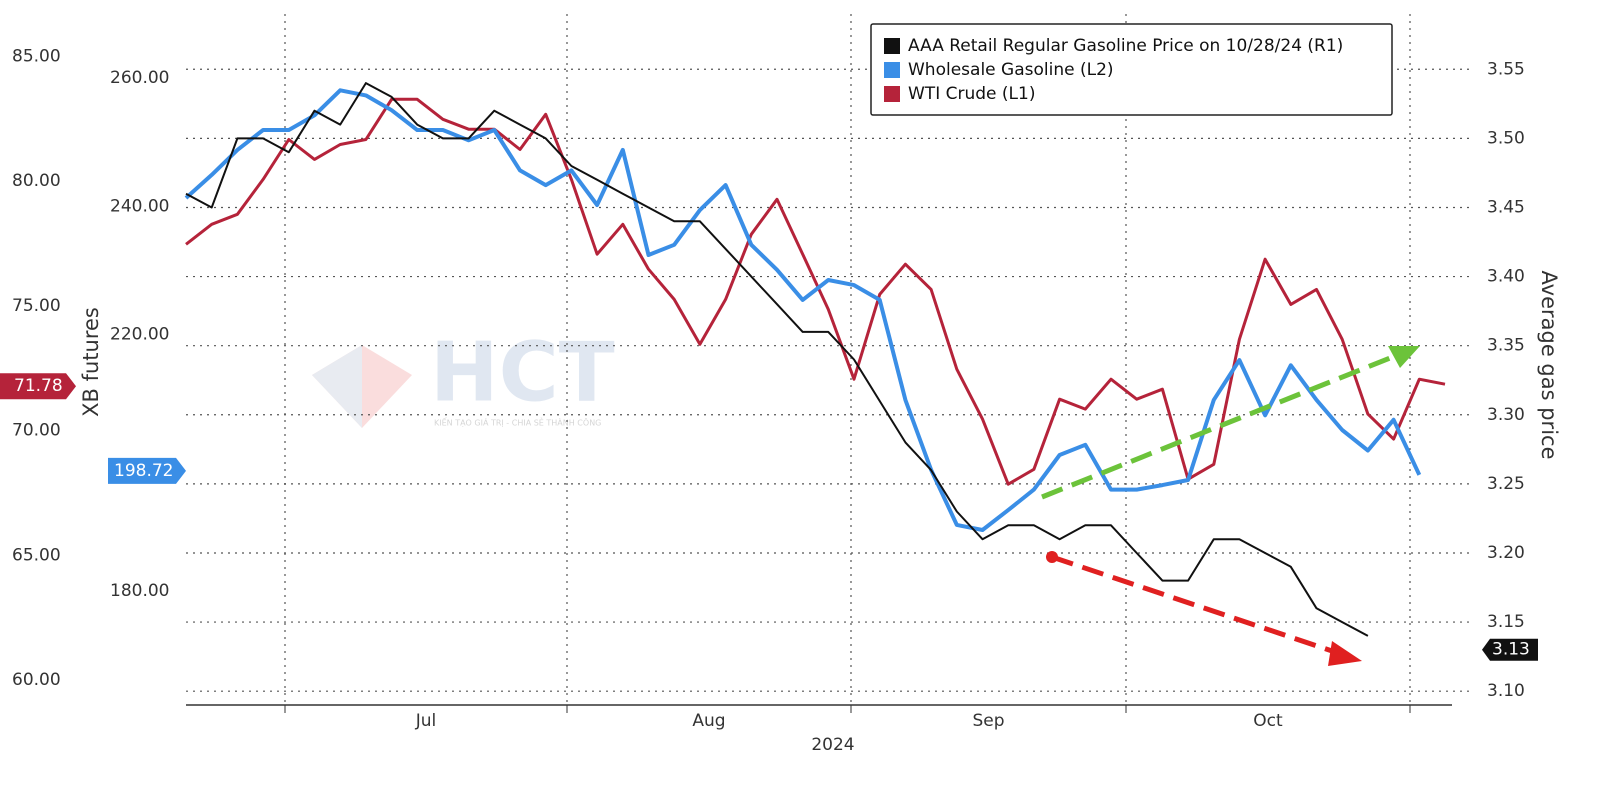 This screenshot has width=1600, height=802. What do you see at coordinates (988, 721) in the screenshot?
I see `x-tick-label: Sep` at bounding box center [988, 721].